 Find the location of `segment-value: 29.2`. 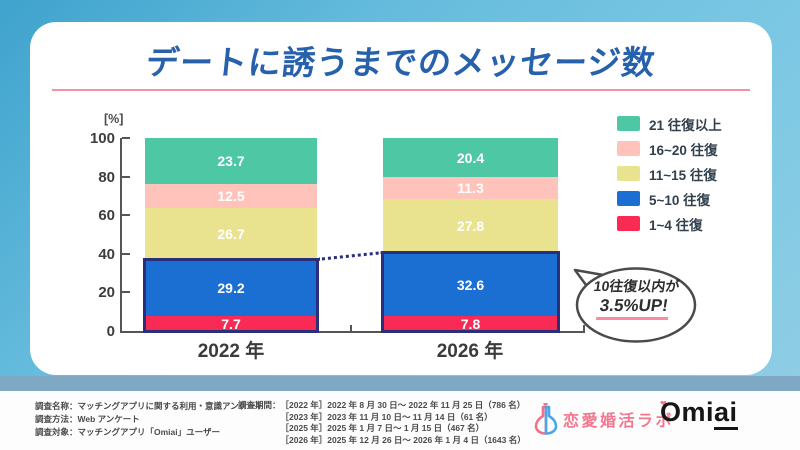

segment-value: 29.2 is located at coordinates (231, 288).